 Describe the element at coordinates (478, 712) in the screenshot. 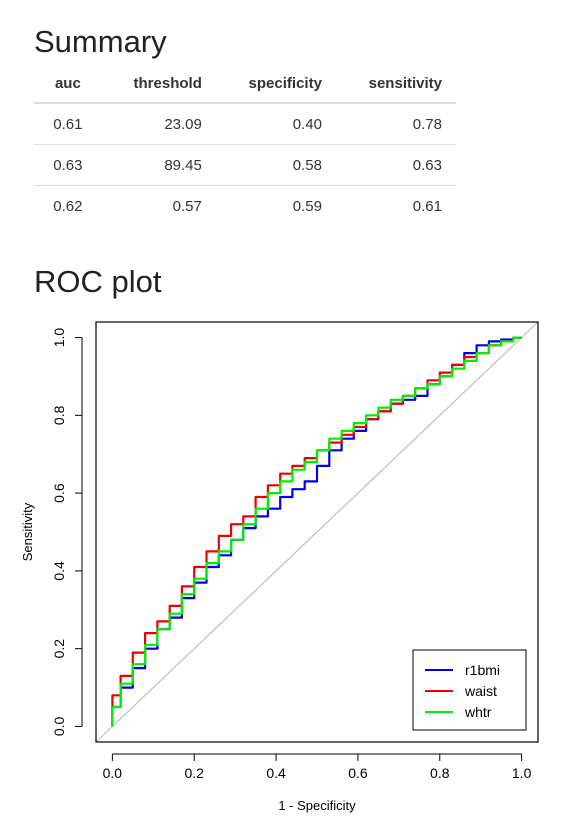

I see `legend-label-whtr: whtr` at that location.